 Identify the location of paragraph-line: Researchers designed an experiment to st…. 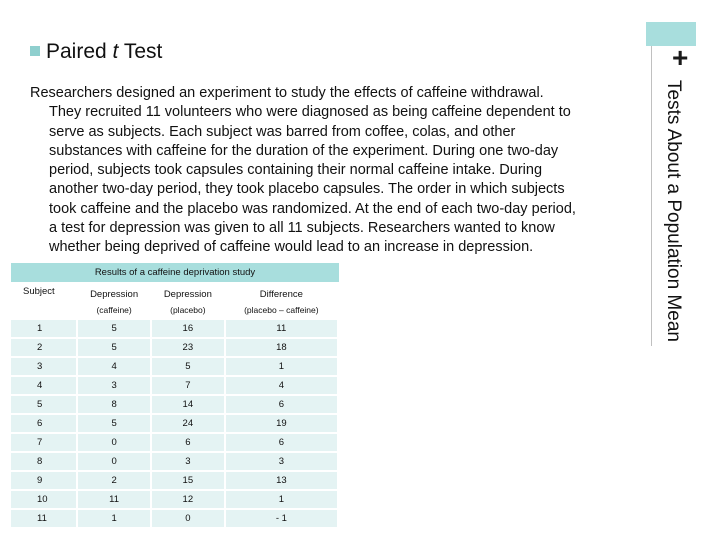
(287, 93).